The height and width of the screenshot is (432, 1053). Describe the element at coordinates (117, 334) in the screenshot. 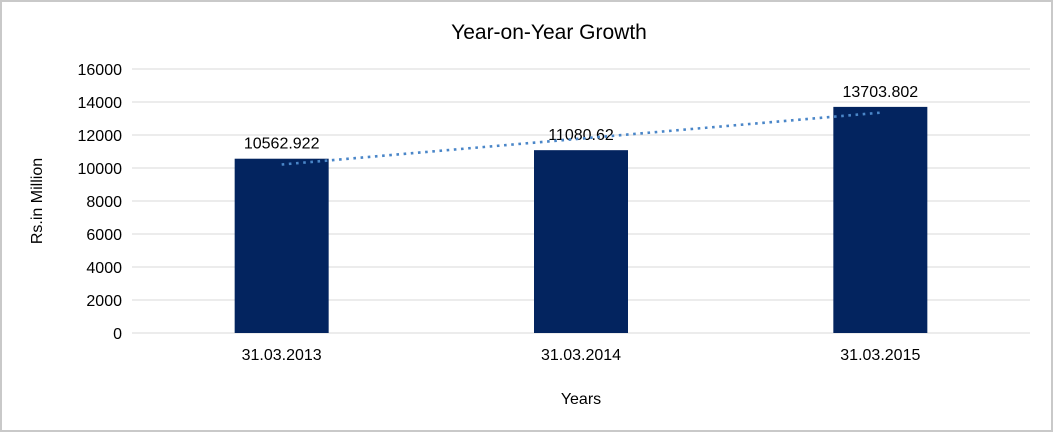

I see `y-tick-label: 0` at that location.